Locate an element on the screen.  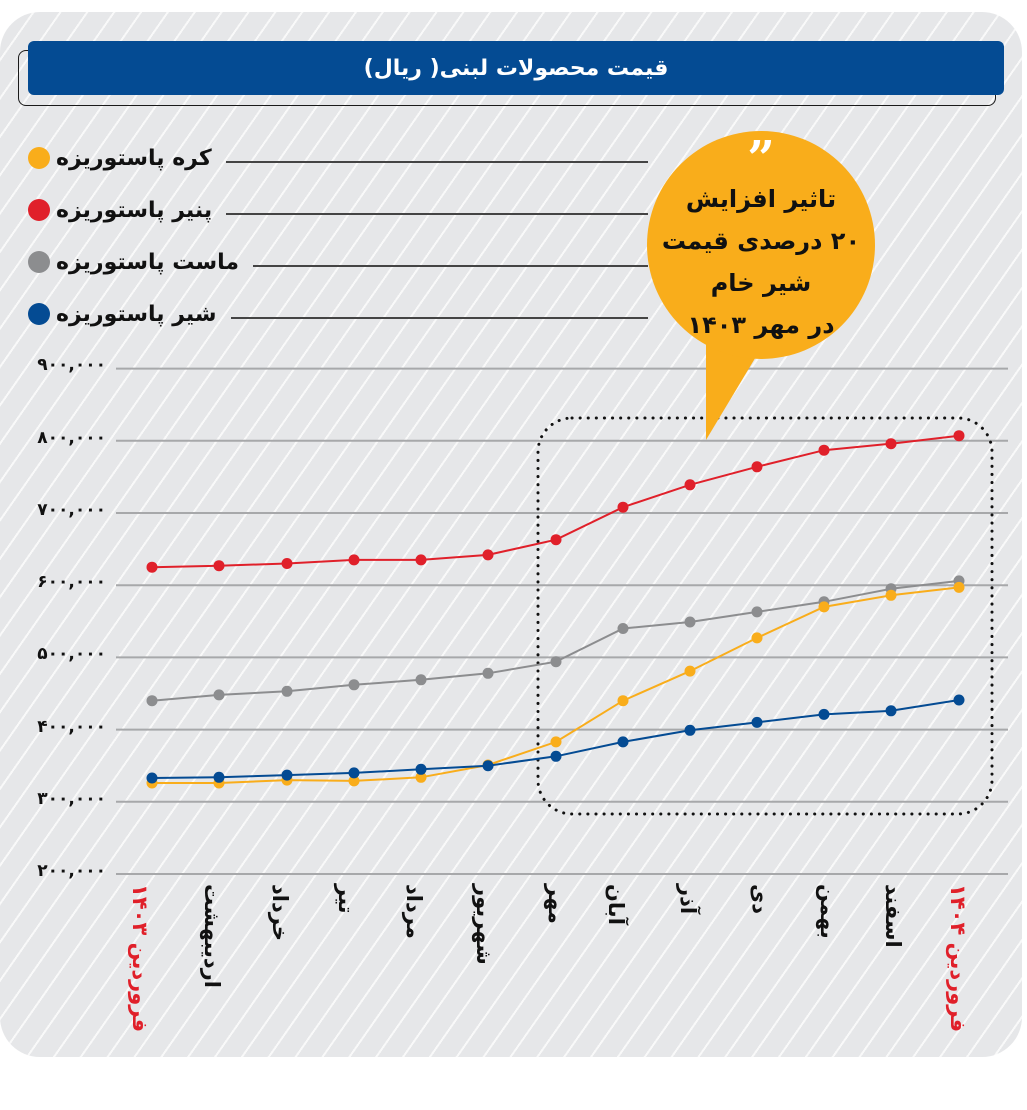
x-tick-label: خرداد is located at coordinates (280, 912).